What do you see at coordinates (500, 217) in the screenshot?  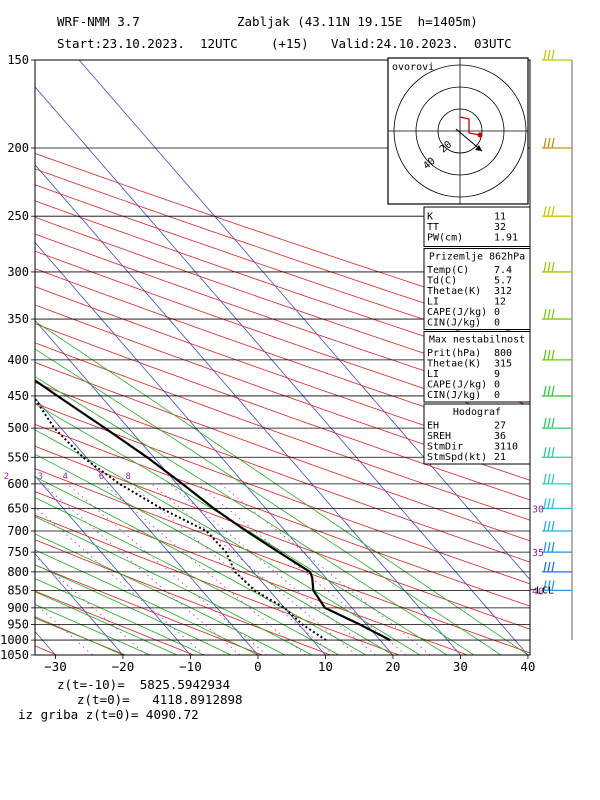 I see `indices-panel-value: 11` at bounding box center [500, 217].